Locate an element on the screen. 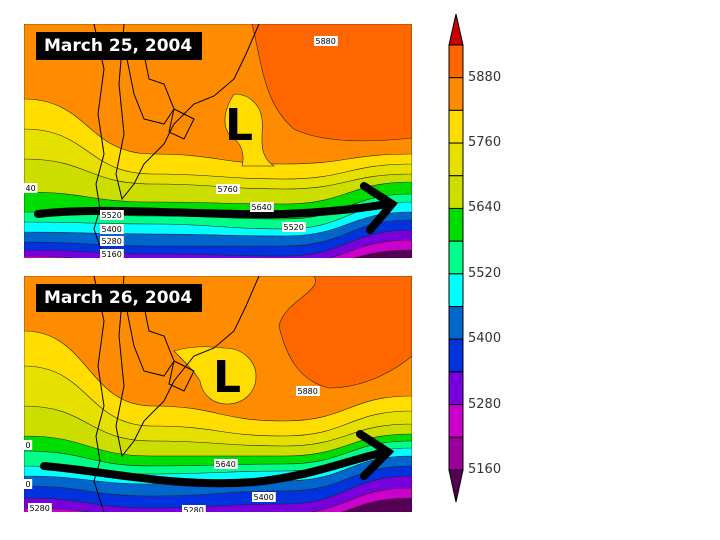 The width and height of the screenshot is (720, 540). colorbar-min-arrow is located at coordinates (456, 486).